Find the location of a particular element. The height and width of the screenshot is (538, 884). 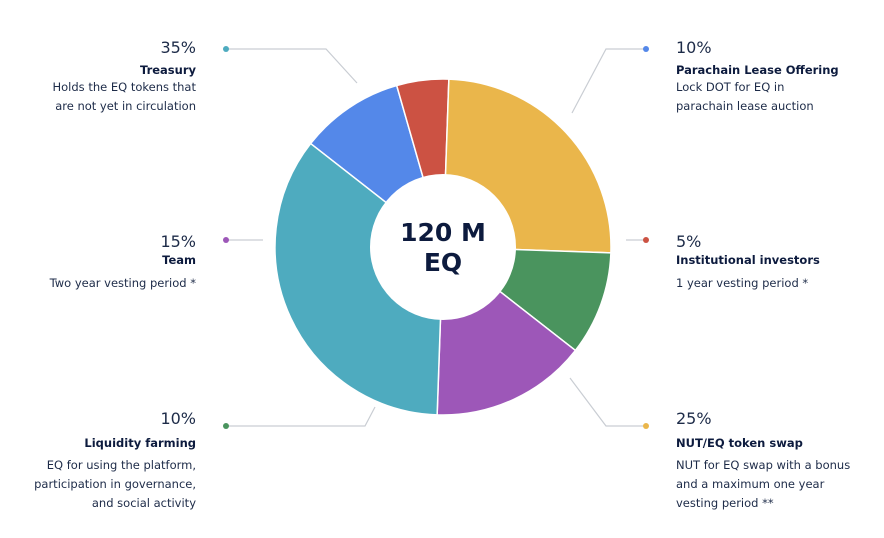

label-treasury-desc-1: Holds the EQ tokens that is located at coordinates (124, 87).